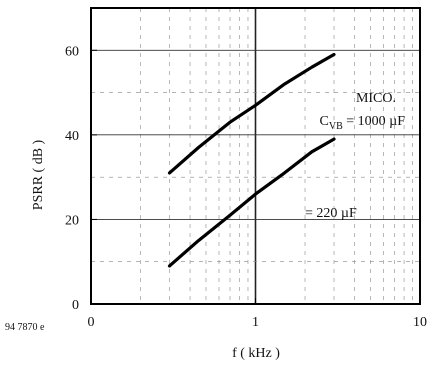 The height and width of the screenshot is (365, 427). What do you see at coordinates (72, 136) in the screenshot?
I see `y-tick-label: 40` at bounding box center [72, 136].